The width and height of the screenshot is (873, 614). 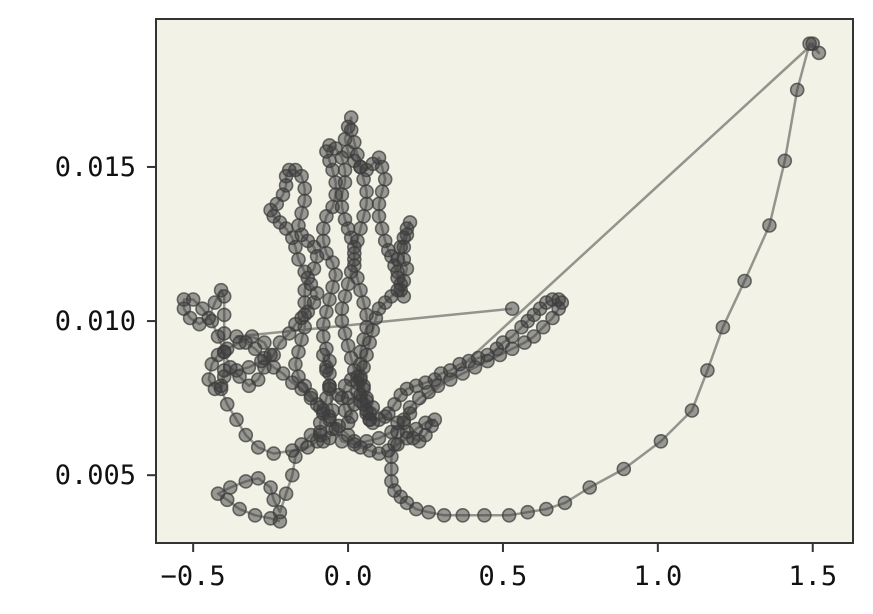 What do you see at coordinates (503, 576) in the screenshot?
I see `x-tick-label: 0.5` at bounding box center [503, 576].